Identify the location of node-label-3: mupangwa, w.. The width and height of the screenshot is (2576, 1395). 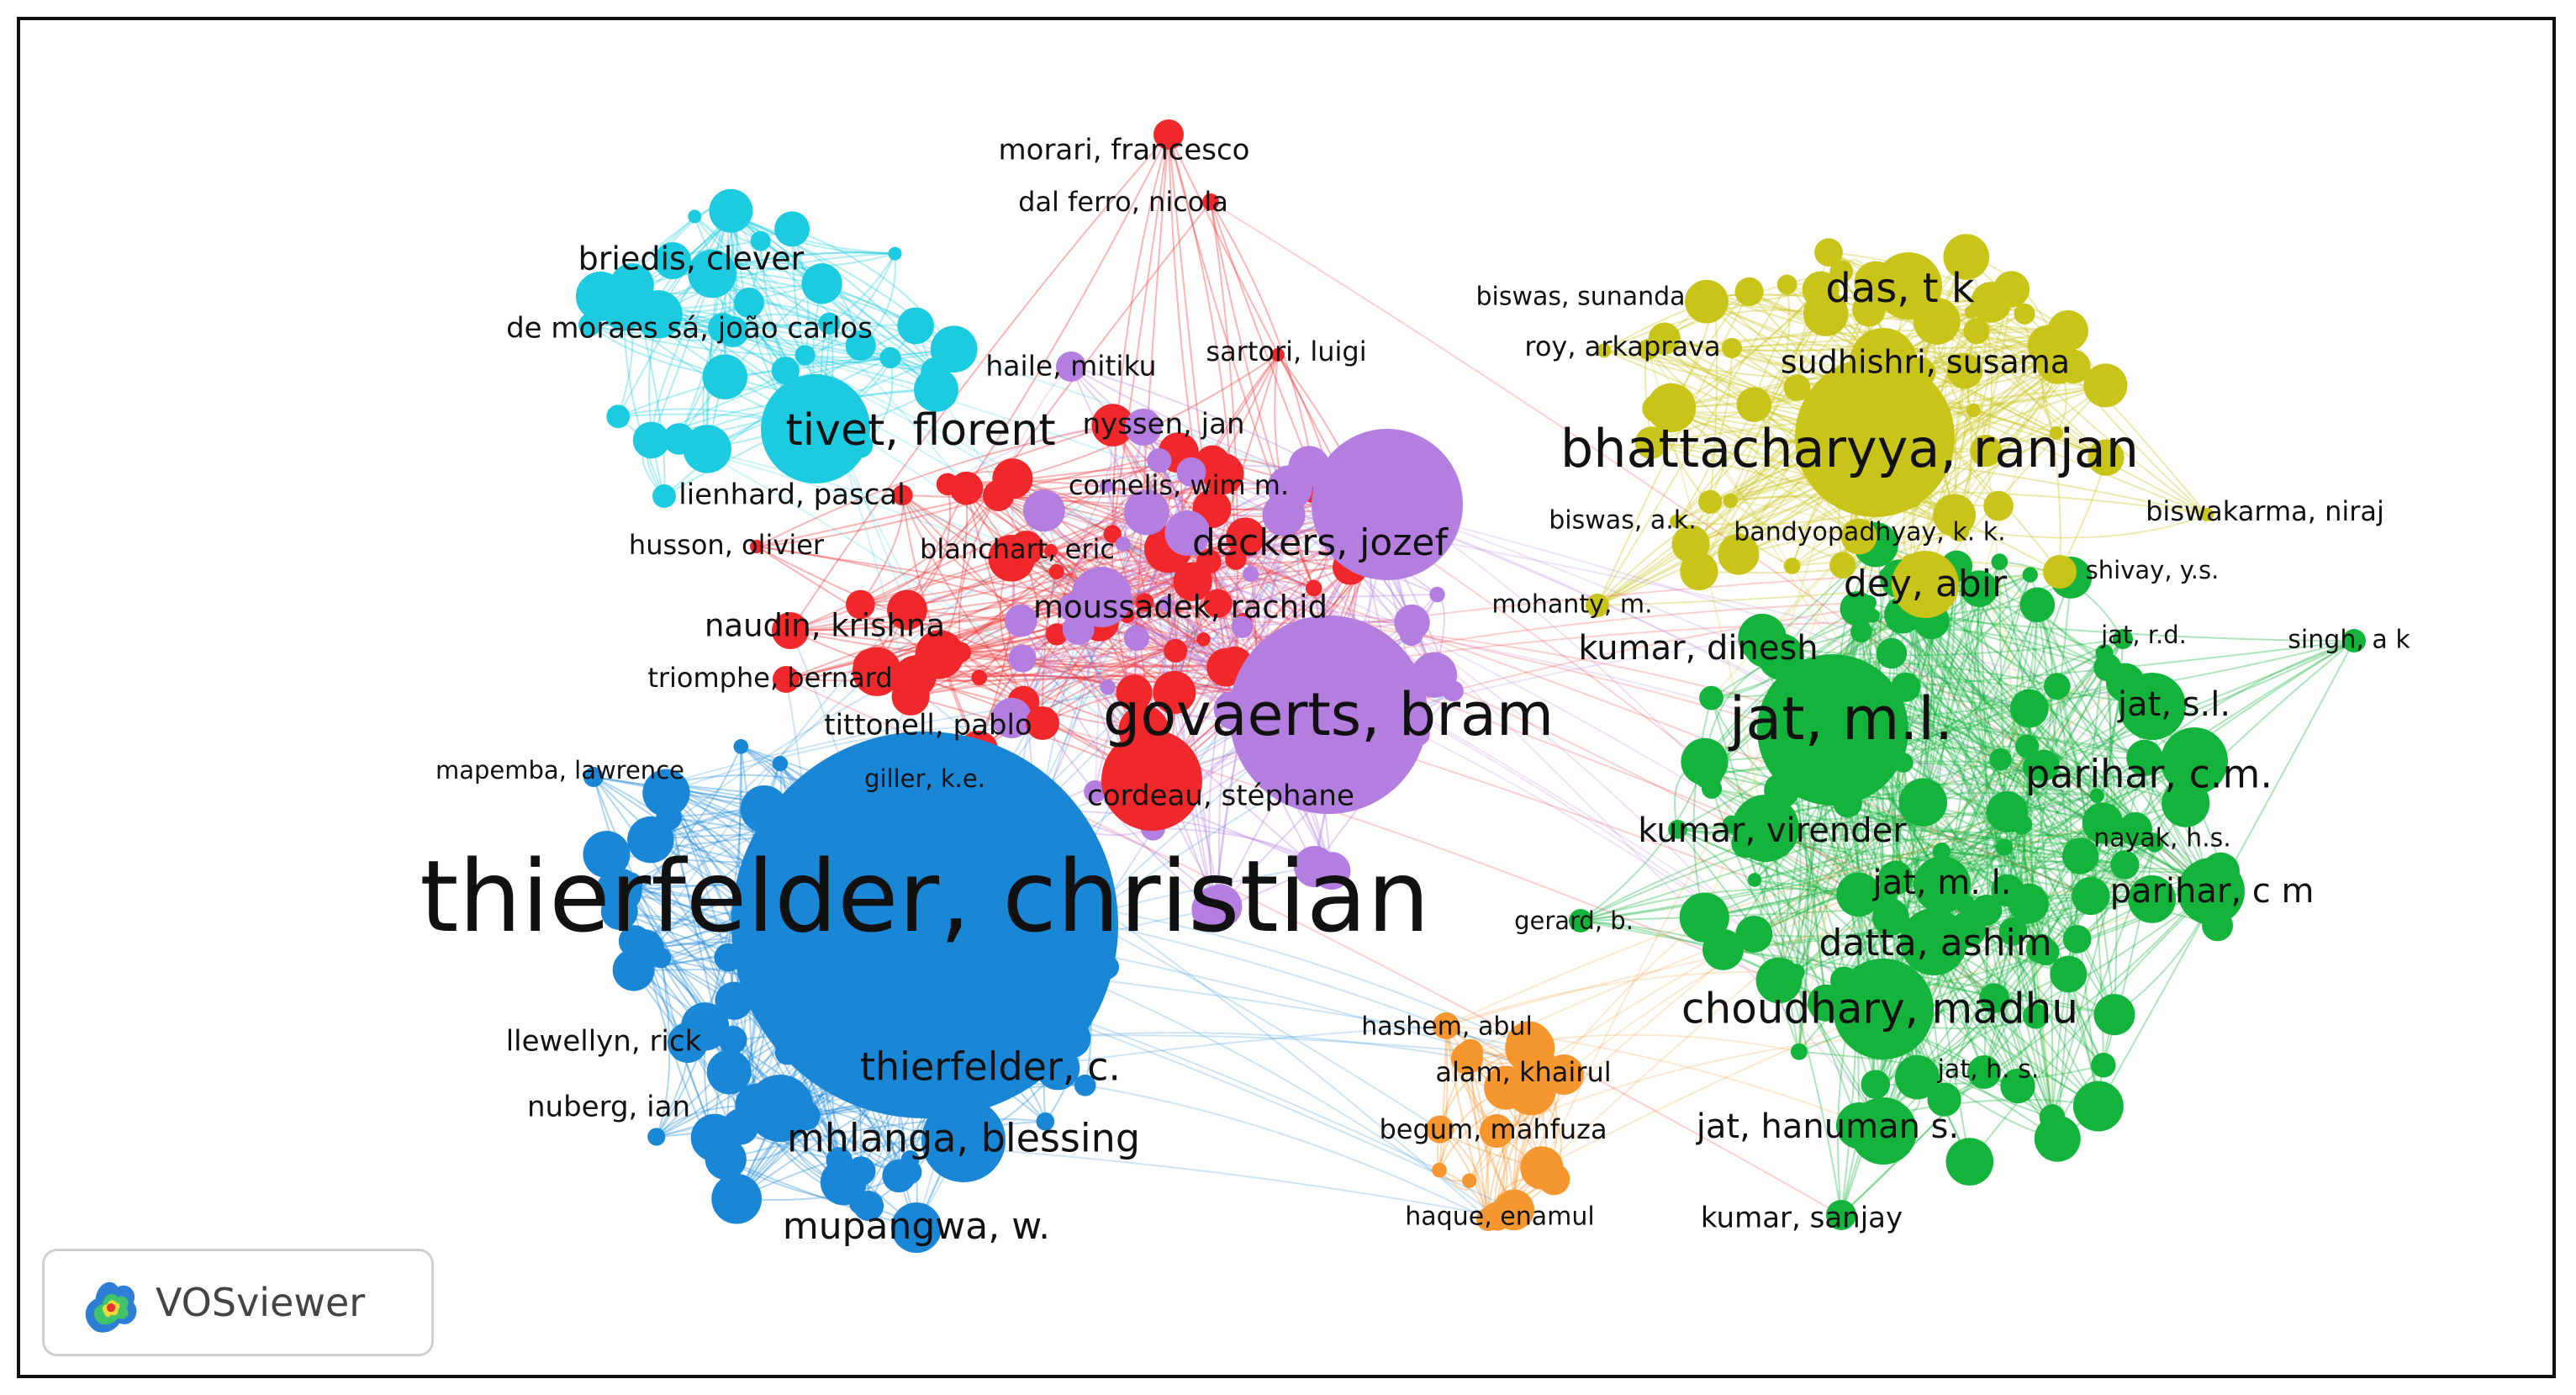
(916, 1226).